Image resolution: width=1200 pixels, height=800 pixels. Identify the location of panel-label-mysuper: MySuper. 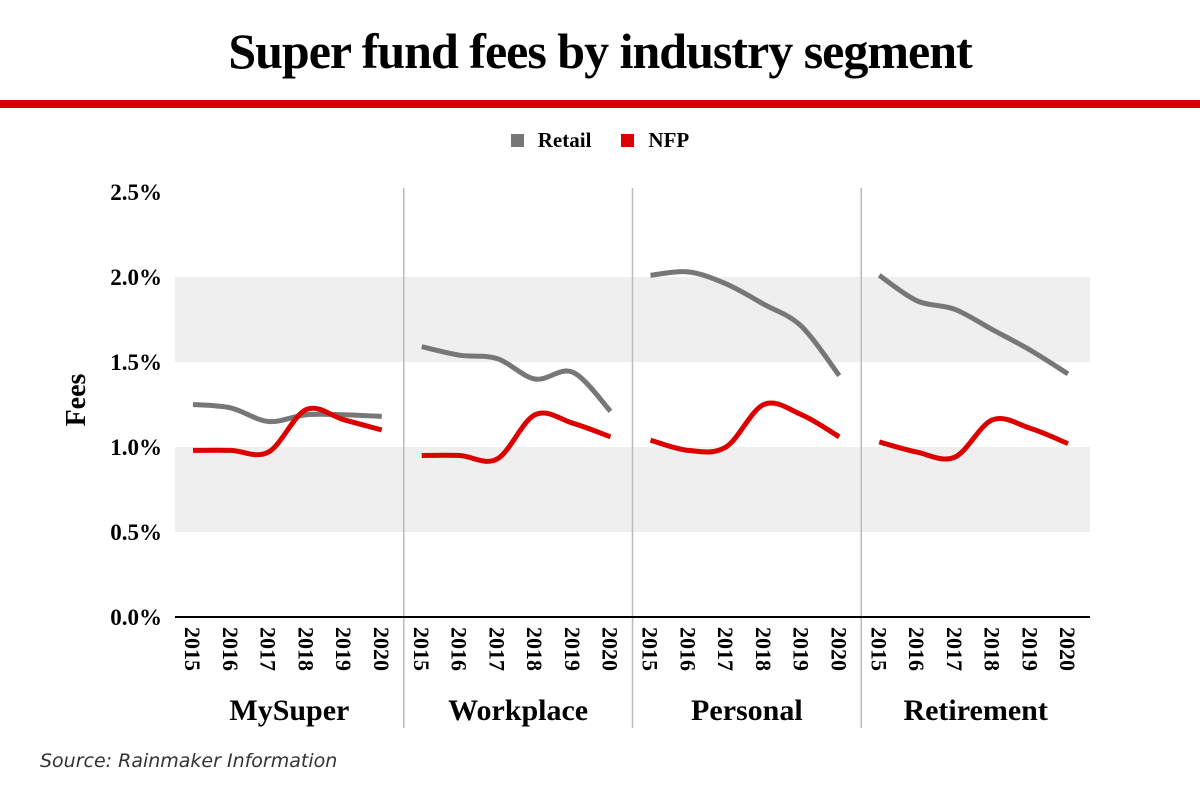
(289, 710).